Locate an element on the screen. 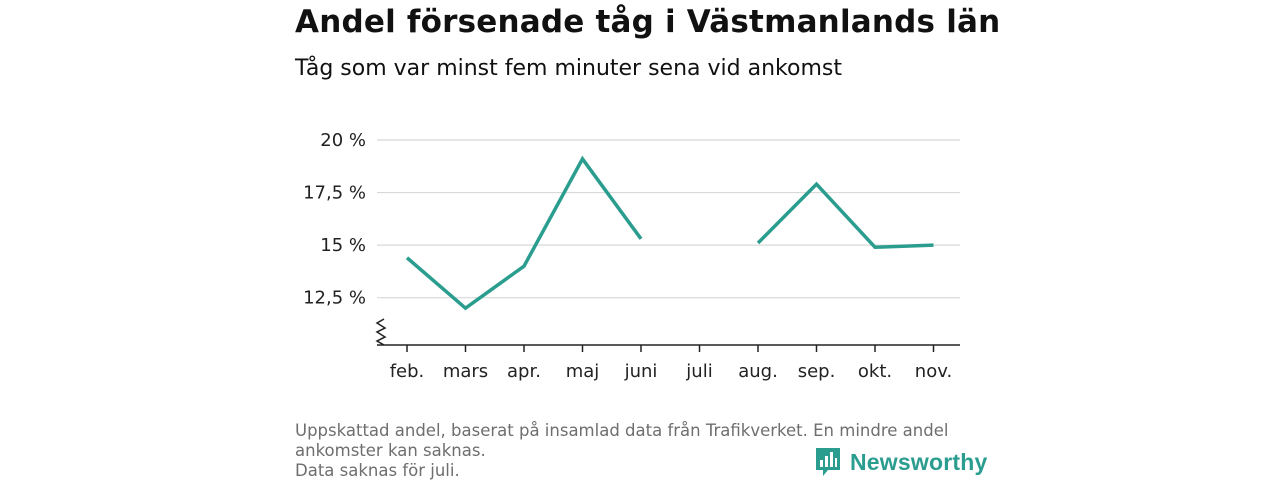 The width and height of the screenshot is (1280, 481). x-tick-label: juli is located at coordinates (698, 371).